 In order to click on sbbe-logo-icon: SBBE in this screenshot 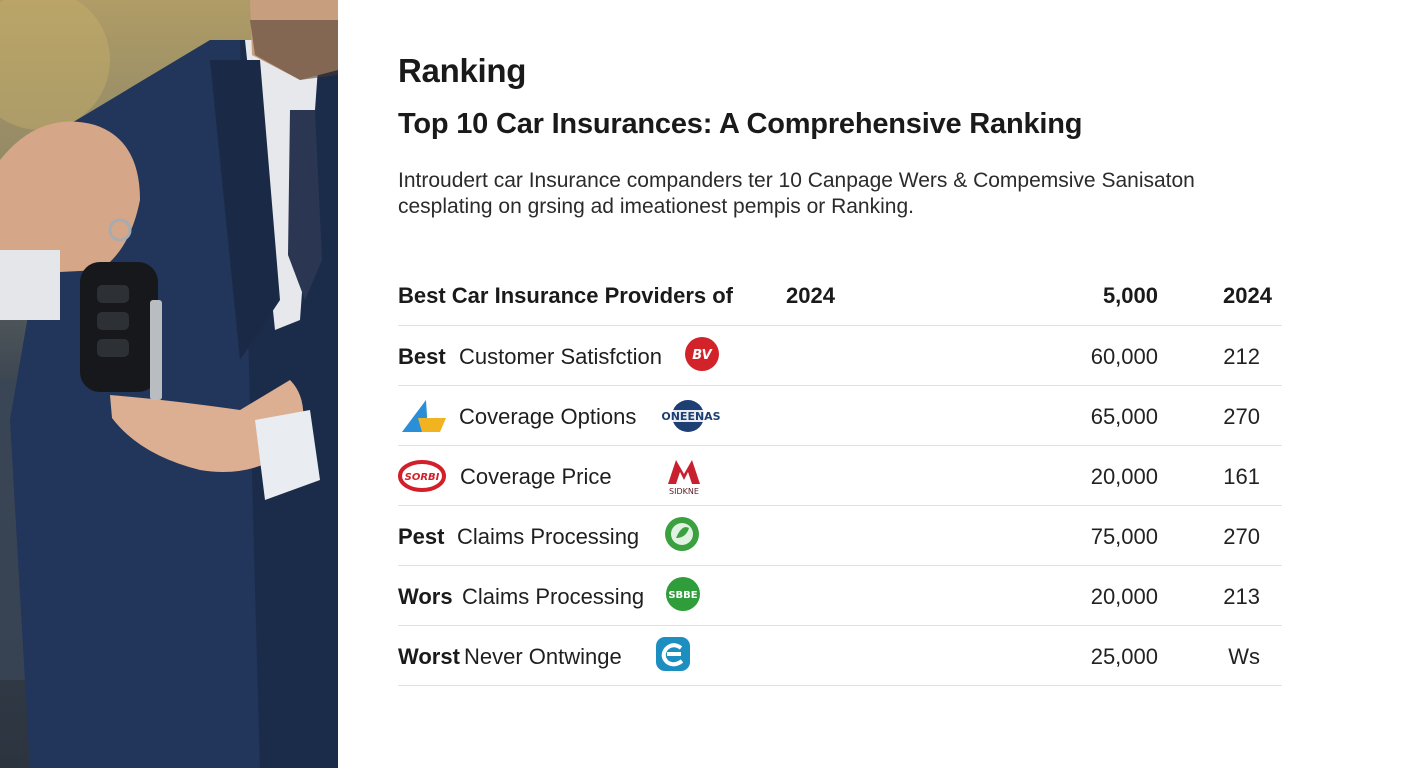, I will do `click(683, 594)`.